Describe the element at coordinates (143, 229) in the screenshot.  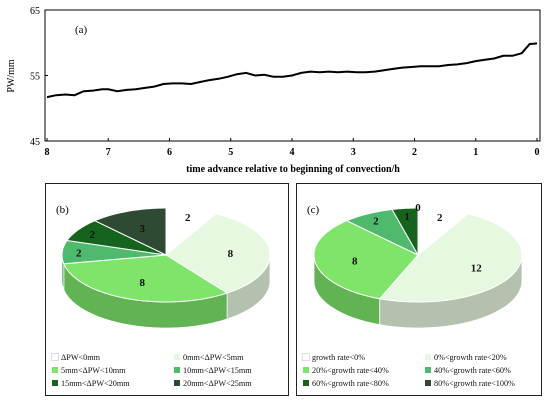
I see `pie-value-label: 3` at that location.